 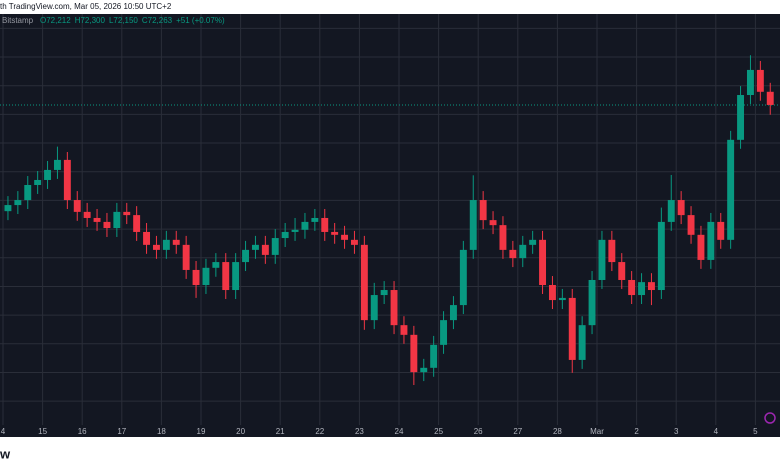 What do you see at coordinates (359, 431) in the screenshot?
I see `x-tick-label: 23` at bounding box center [359, 431].